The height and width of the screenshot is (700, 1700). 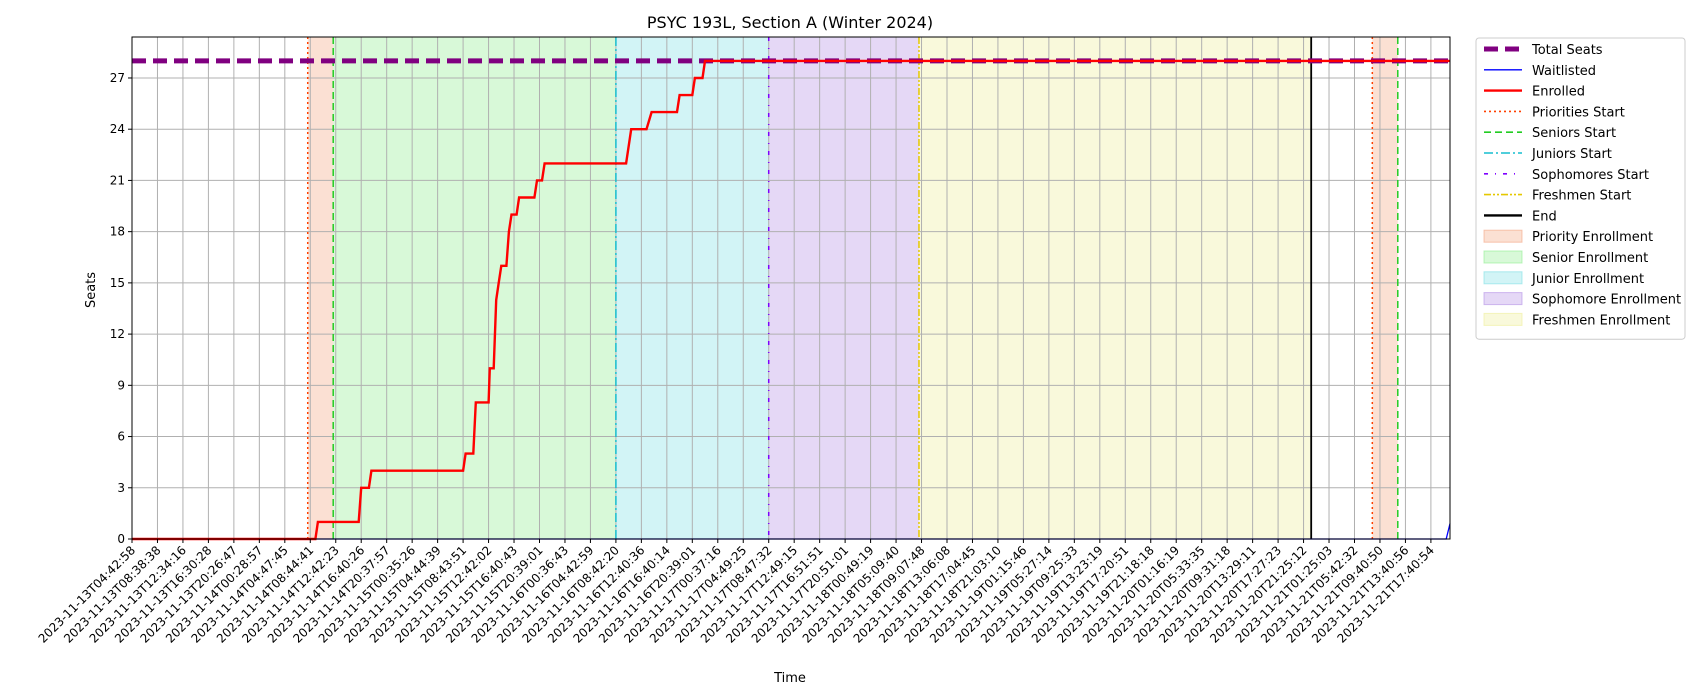 What do you see at coordinates (1558, 92) in the screenshot?
I see `legend-label: Enrolled` at bounding box center [1558, 92].